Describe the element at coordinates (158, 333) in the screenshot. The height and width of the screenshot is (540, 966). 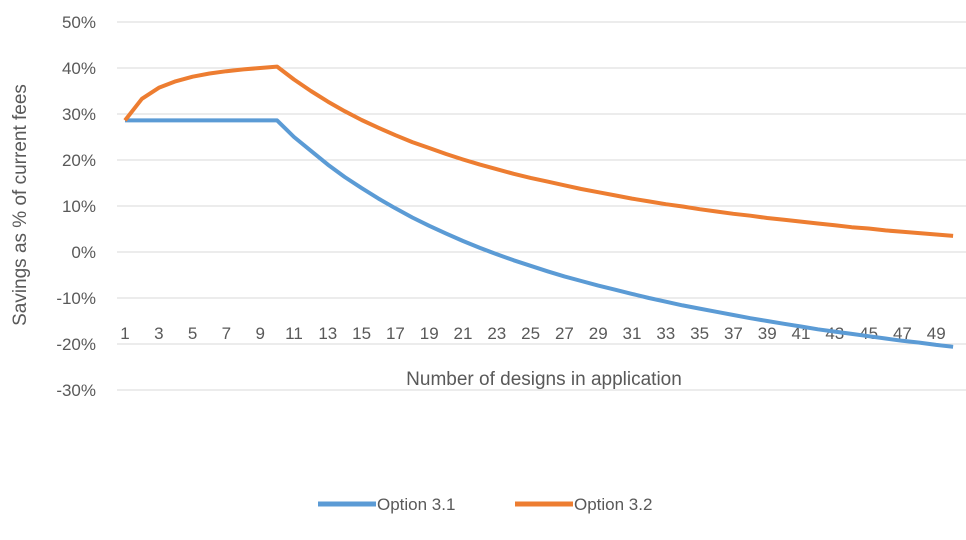
I see `x-tick-label: 3` at that location.